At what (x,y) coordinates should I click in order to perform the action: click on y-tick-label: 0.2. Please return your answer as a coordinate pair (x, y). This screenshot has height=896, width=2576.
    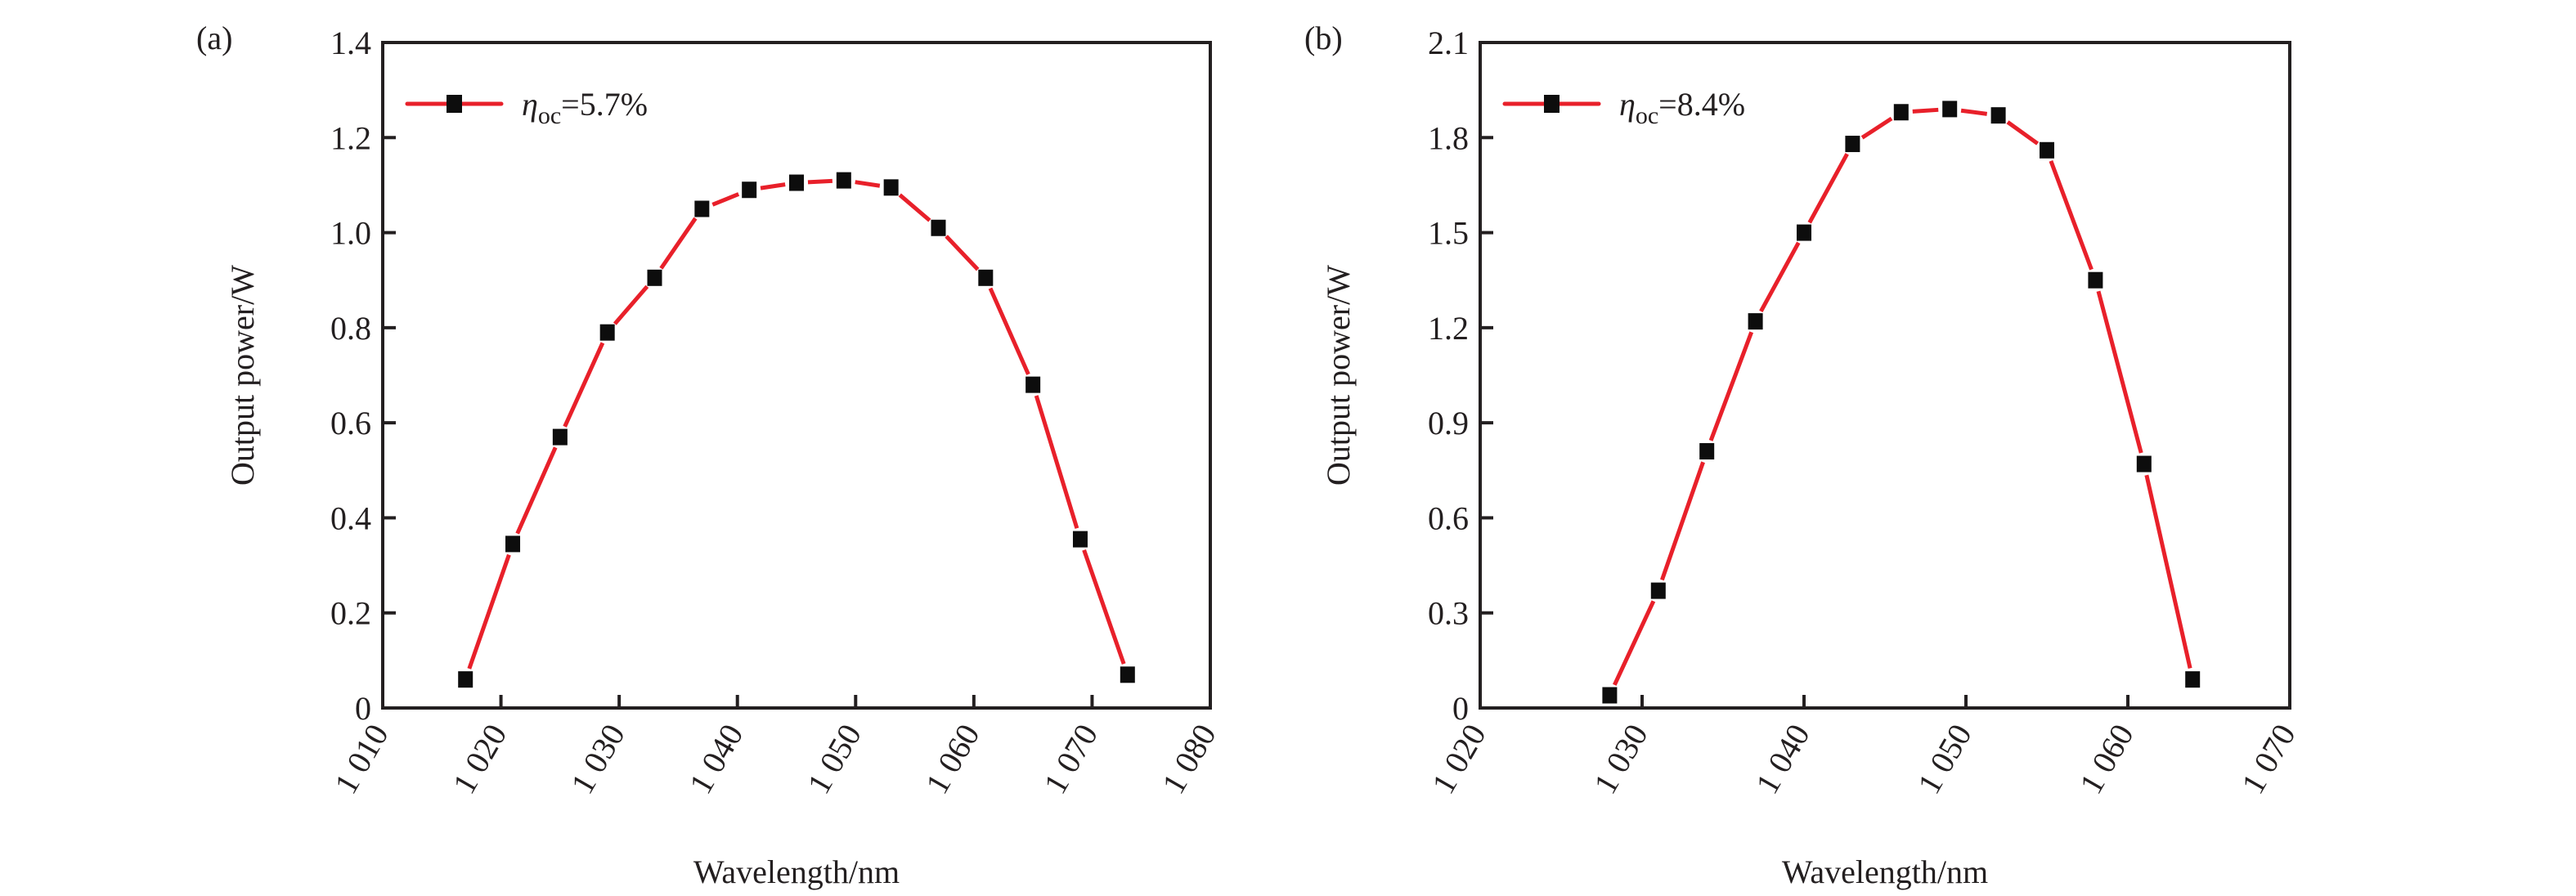
    Looking at the image, I should click on (350, 613).